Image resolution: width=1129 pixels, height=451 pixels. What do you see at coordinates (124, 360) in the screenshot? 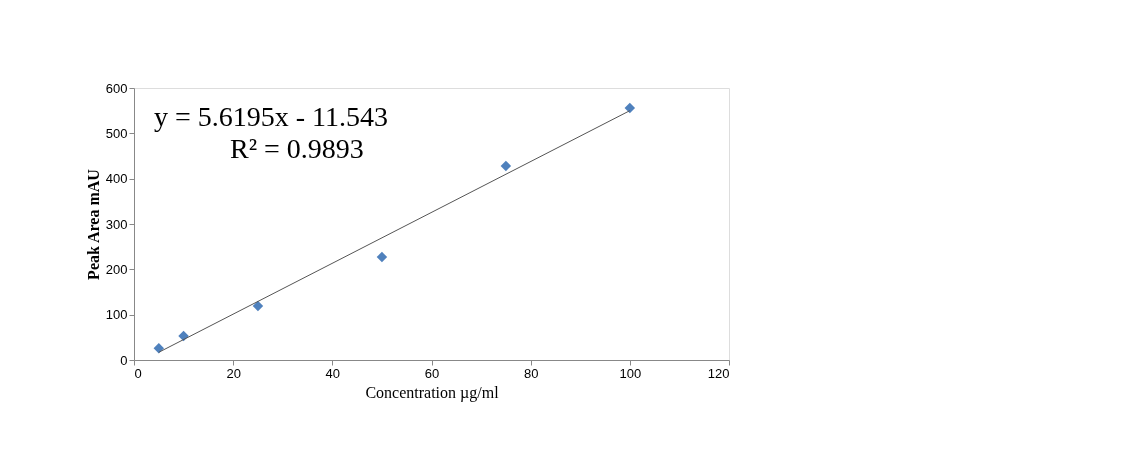
I see `y-tick-label: 0` at bounding box center [124, 360].